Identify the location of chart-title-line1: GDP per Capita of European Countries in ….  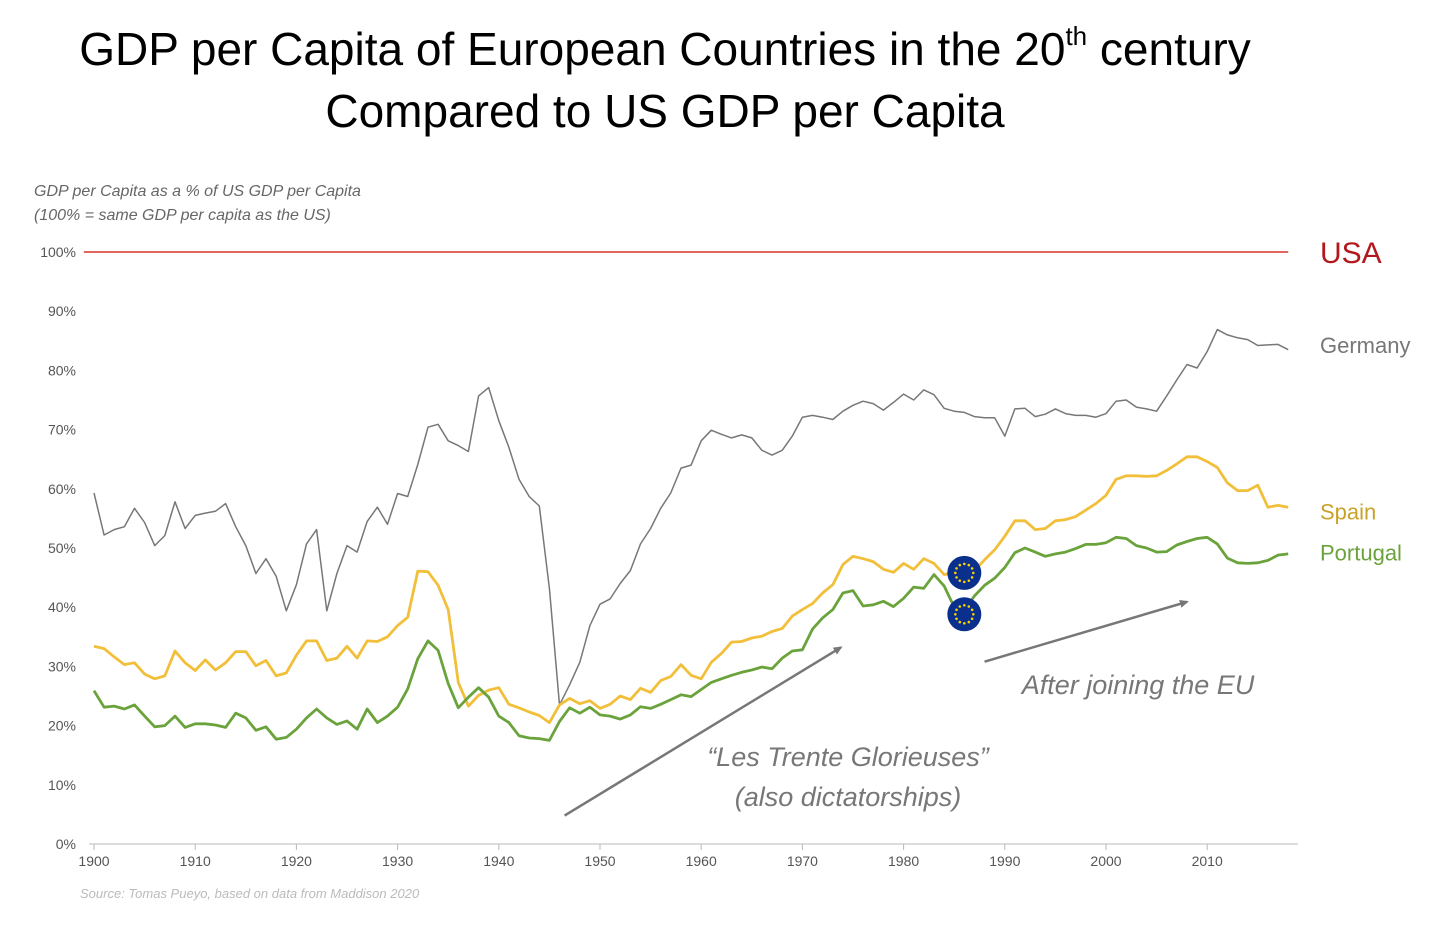
(665, 48).